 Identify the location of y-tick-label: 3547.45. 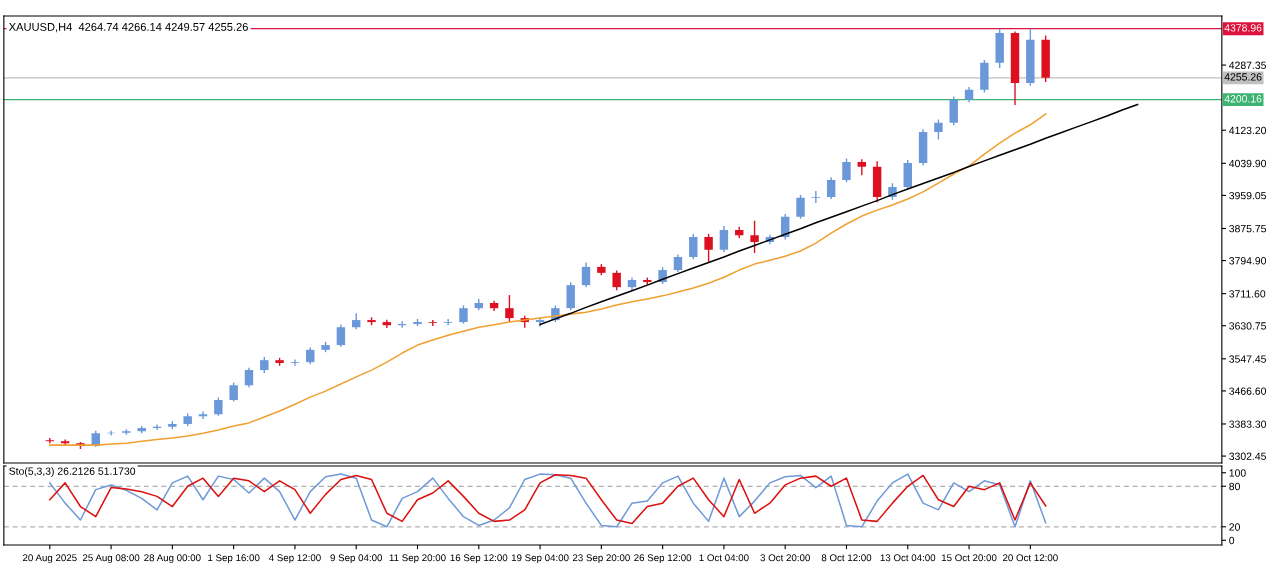
(1247, 359).